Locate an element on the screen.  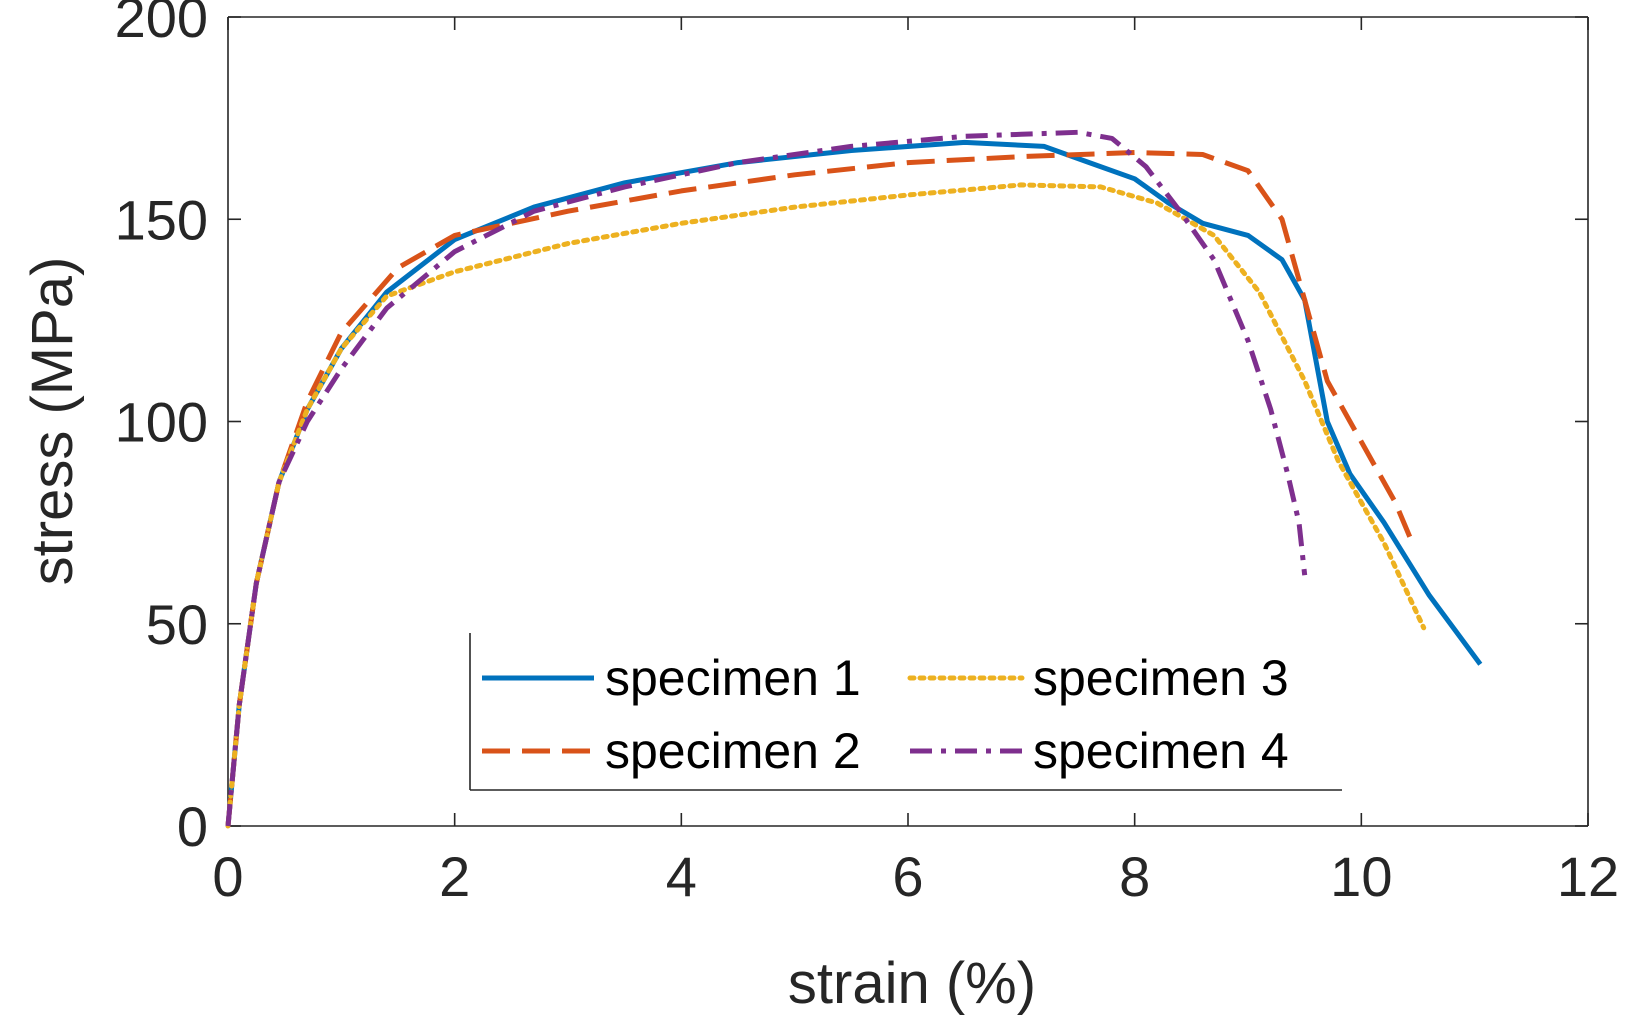
y-tick-labels: 0 50 100 150 200 is located at coordinates (161, 429).